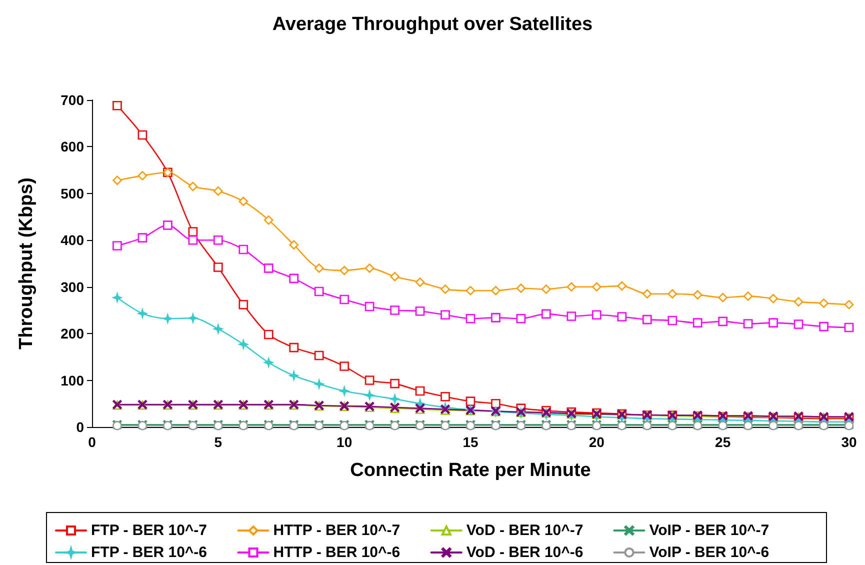 This screenshot has height=565, width=865. Describe the element at coordinates (149, 552) in the screenshot. I see `legend-label: FTP - BER 10^-6` at that location.